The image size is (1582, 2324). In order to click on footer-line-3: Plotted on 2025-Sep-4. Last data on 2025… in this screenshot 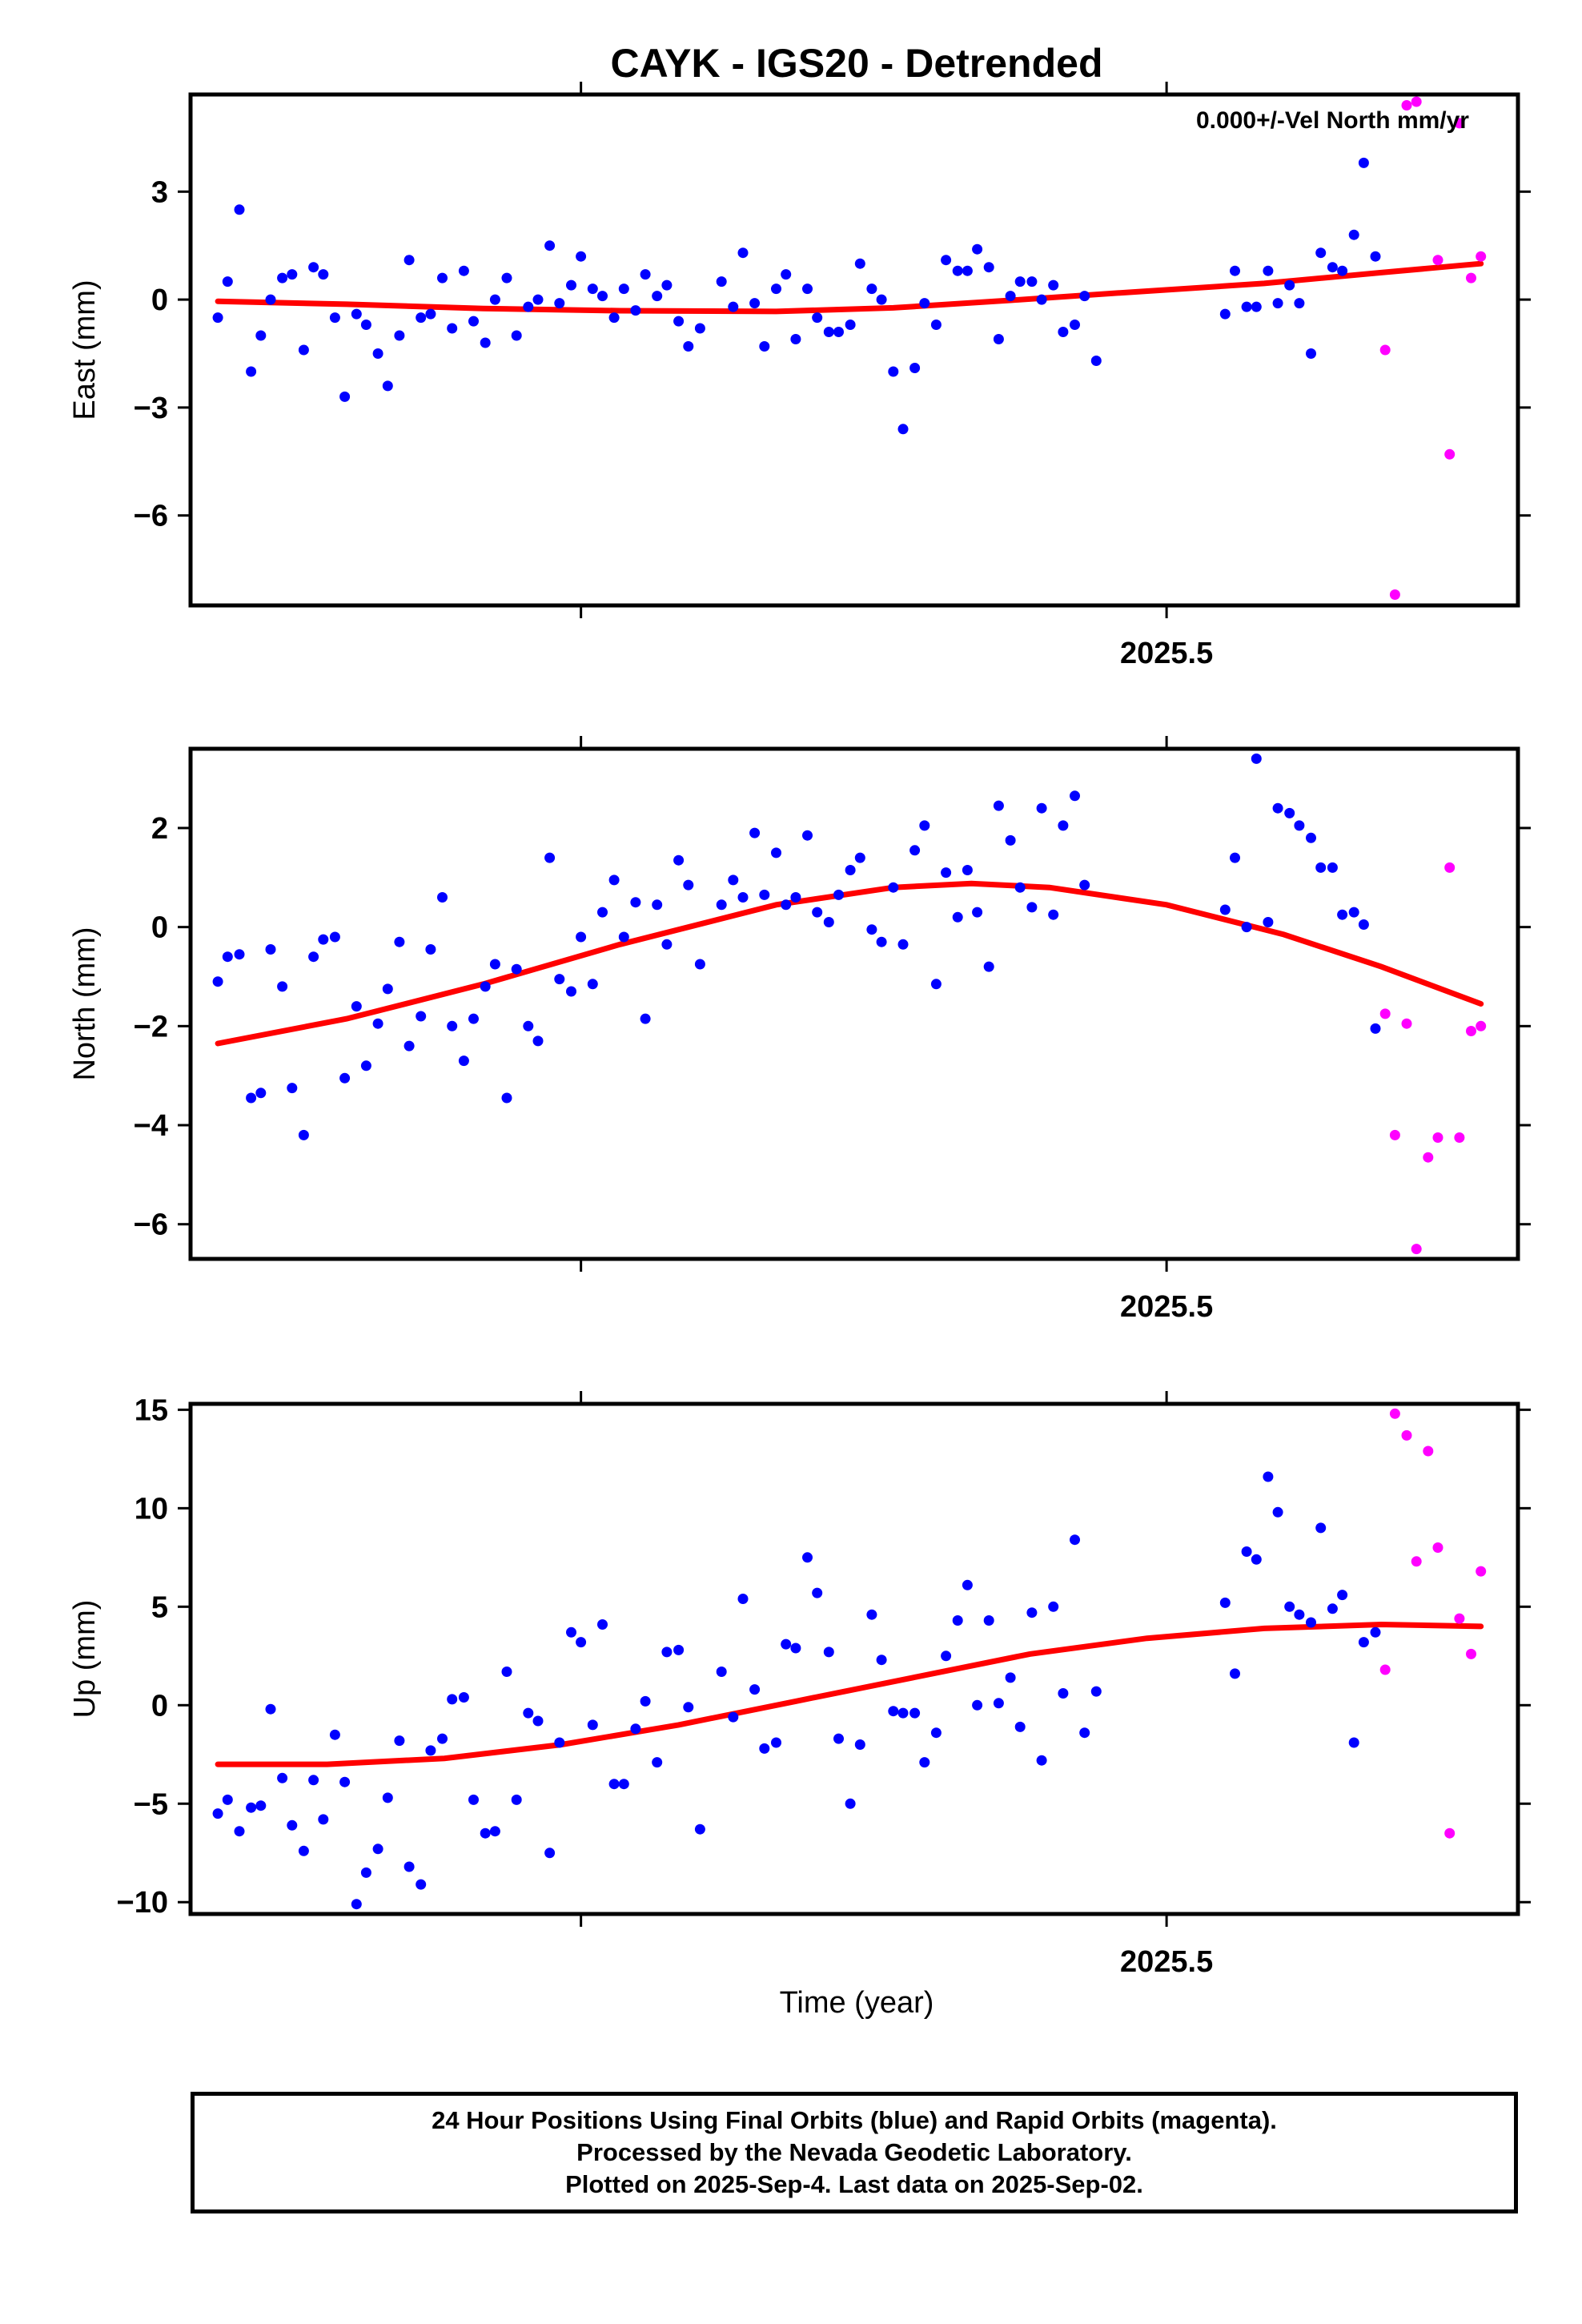, I will do `click(854, 2184)`.